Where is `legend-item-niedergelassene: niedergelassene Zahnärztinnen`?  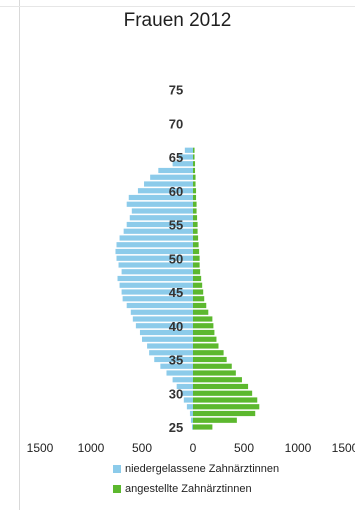
legend-item-niedergelassene: niedergelassene Zahnärztinnen is located at coordinates (196, 469).